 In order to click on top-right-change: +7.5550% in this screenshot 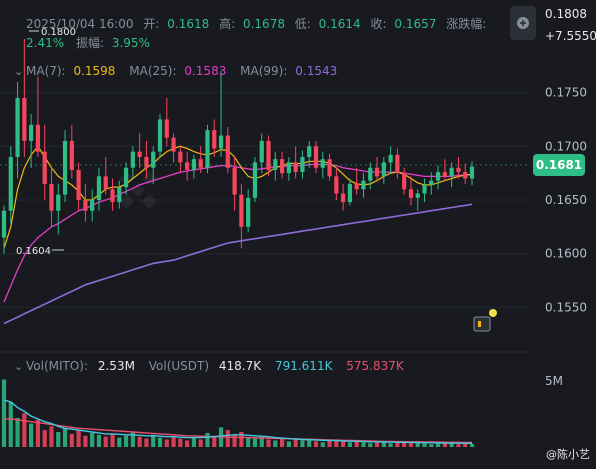, I will do `click(570, 36)`.